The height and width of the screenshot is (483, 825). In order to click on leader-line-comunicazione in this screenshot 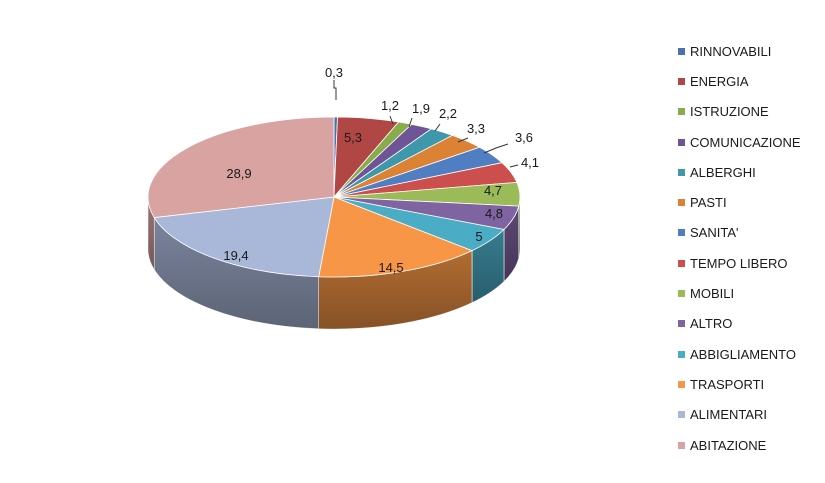, I will do `click(410, 122)`.